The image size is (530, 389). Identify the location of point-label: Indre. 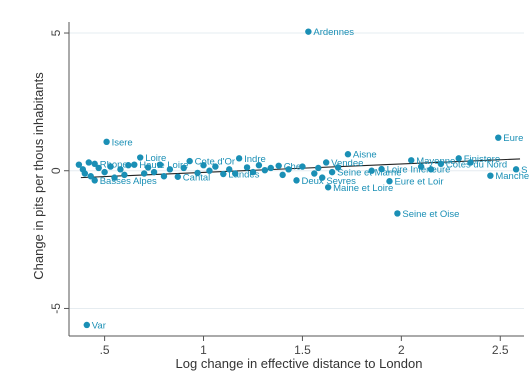
(255, 159).